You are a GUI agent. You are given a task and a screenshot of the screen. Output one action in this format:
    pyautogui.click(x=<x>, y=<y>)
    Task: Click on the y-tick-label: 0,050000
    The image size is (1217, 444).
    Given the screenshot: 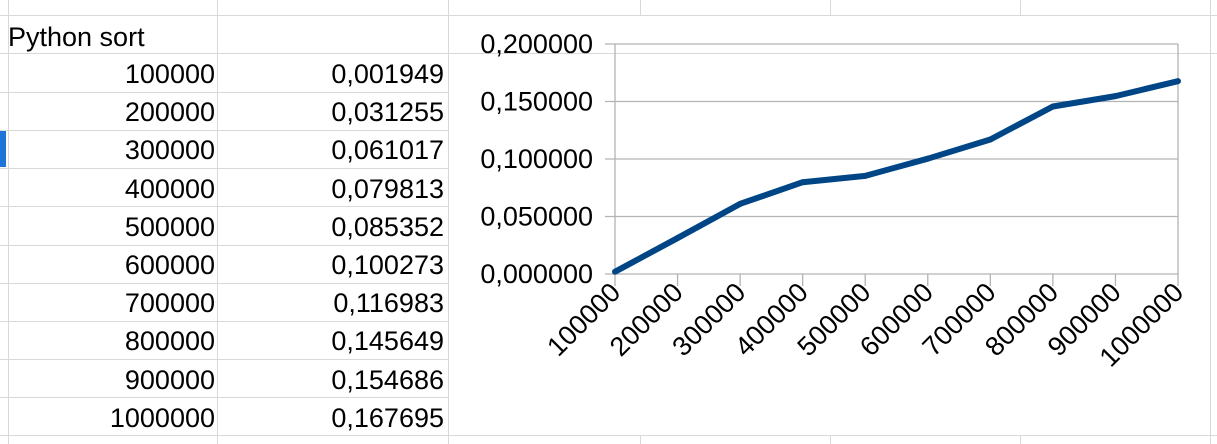 What is the action you would take?
    pyautogui.click(x=536, y=217)
    